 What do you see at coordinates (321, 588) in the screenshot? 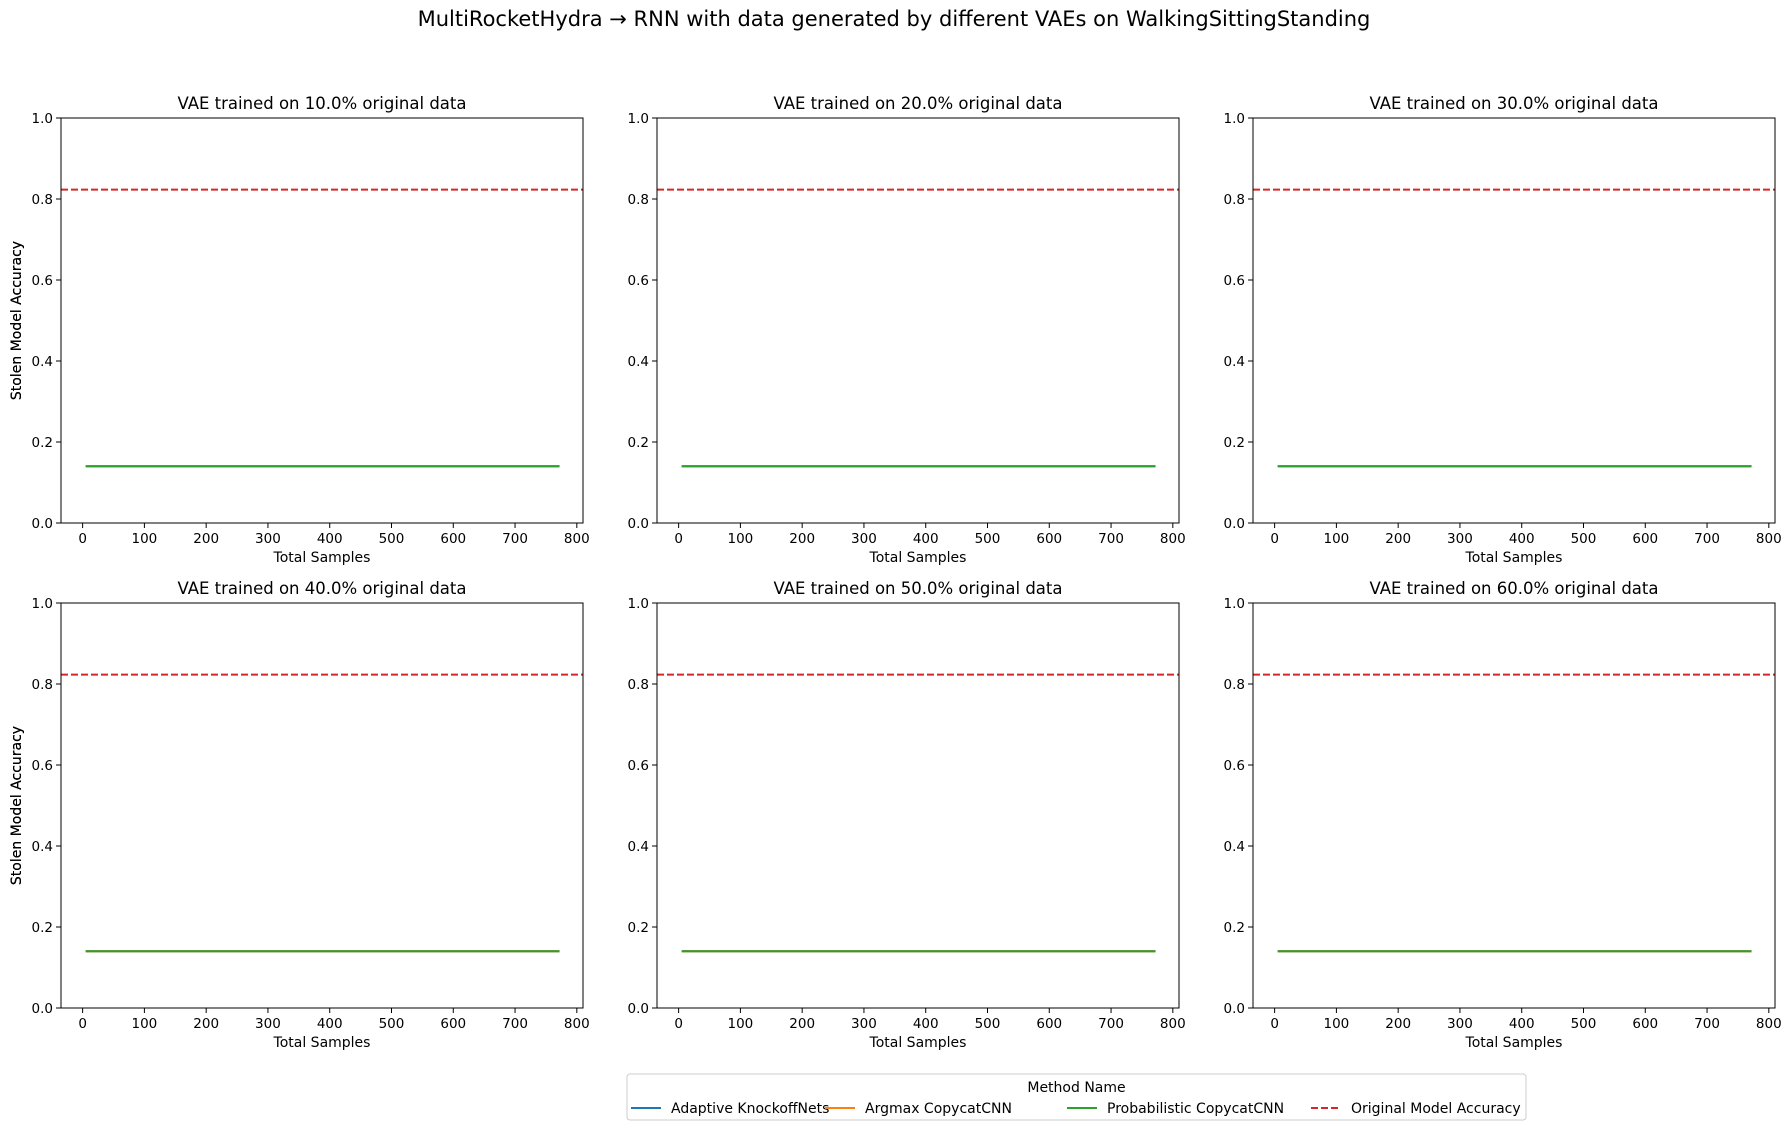
I see `subplot-title: VAE trained on 40.0% original data` at bounding box center [321, 588].